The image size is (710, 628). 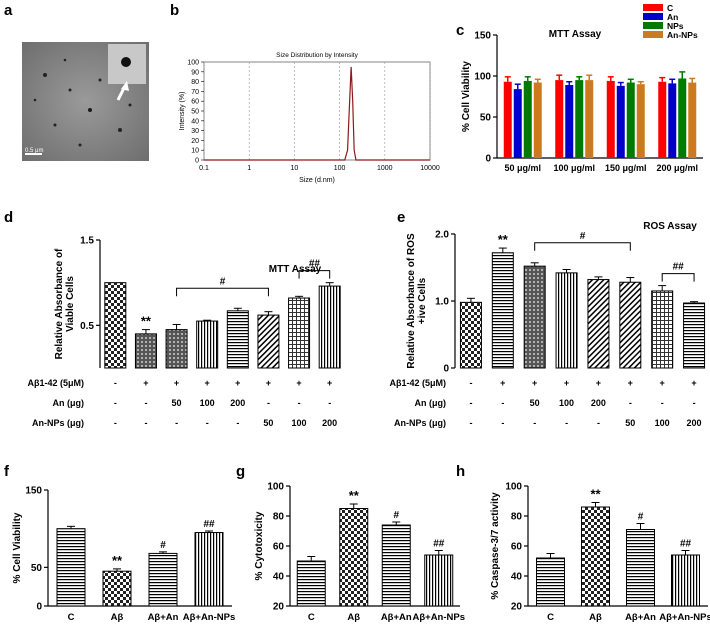 What do you see at coordinates (677, 168) in the screenshot?
I see `x-tick-label: 200 μg/ml` at bounding box center [677, 168].